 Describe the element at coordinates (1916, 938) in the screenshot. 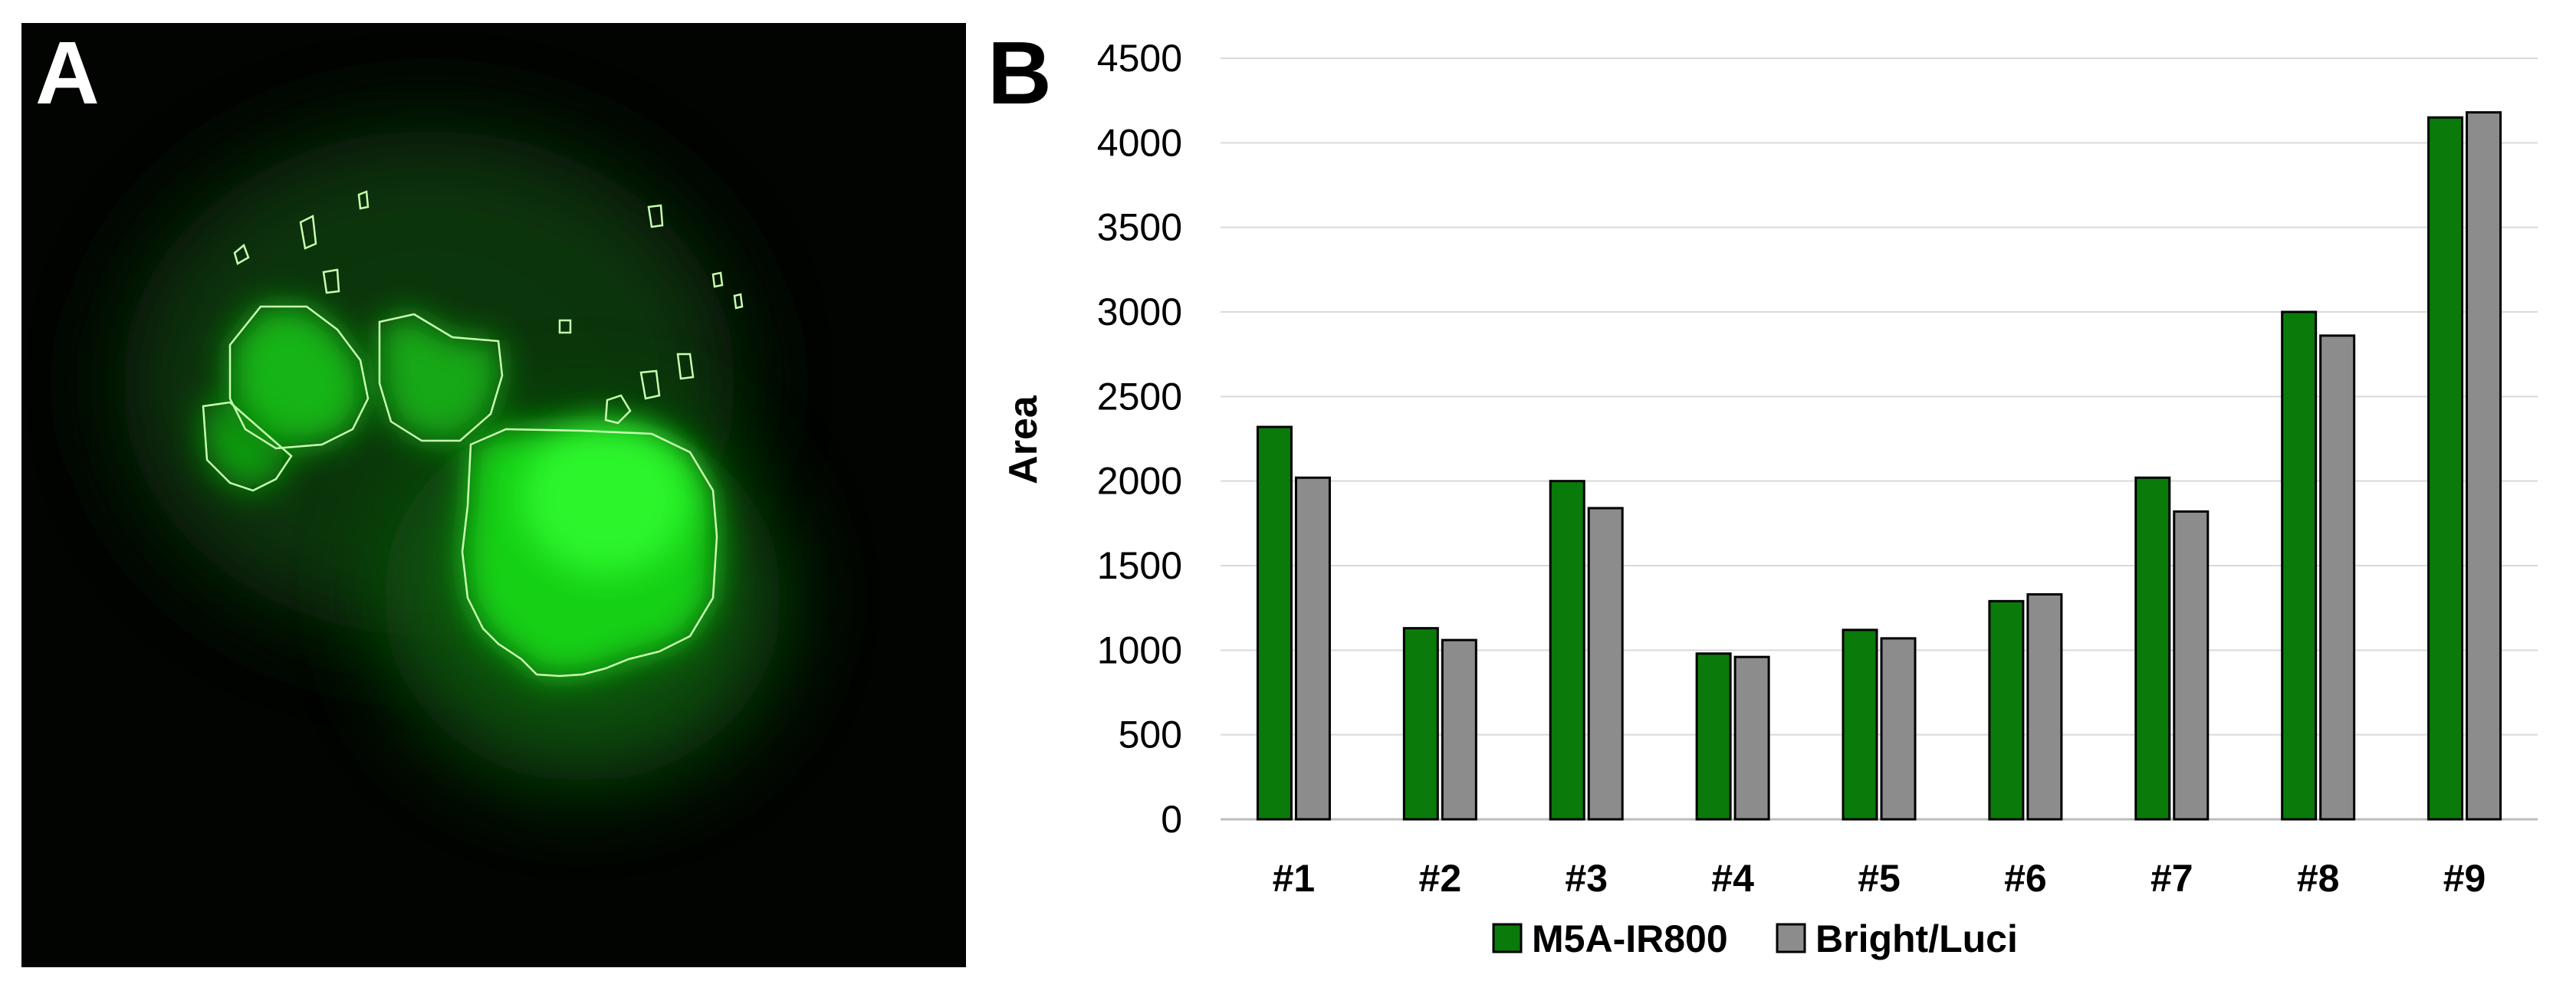

I see `legend-label: Bright/Luci` at that location.